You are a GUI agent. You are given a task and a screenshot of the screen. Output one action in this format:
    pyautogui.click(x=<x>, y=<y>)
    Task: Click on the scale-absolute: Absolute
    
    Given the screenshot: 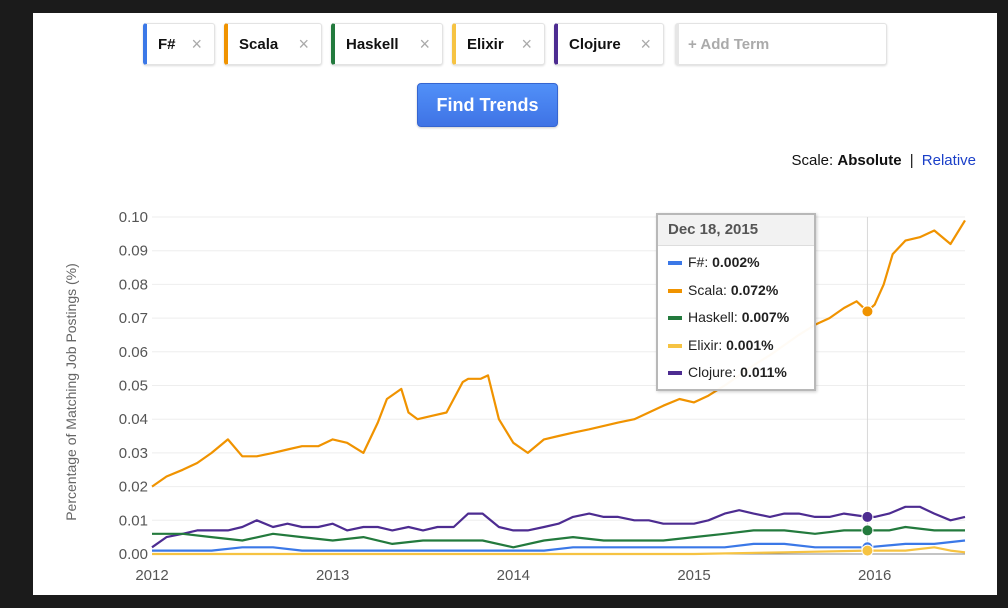 What is the action you would take?
    pyautogui.click(x=869, y=160)
    